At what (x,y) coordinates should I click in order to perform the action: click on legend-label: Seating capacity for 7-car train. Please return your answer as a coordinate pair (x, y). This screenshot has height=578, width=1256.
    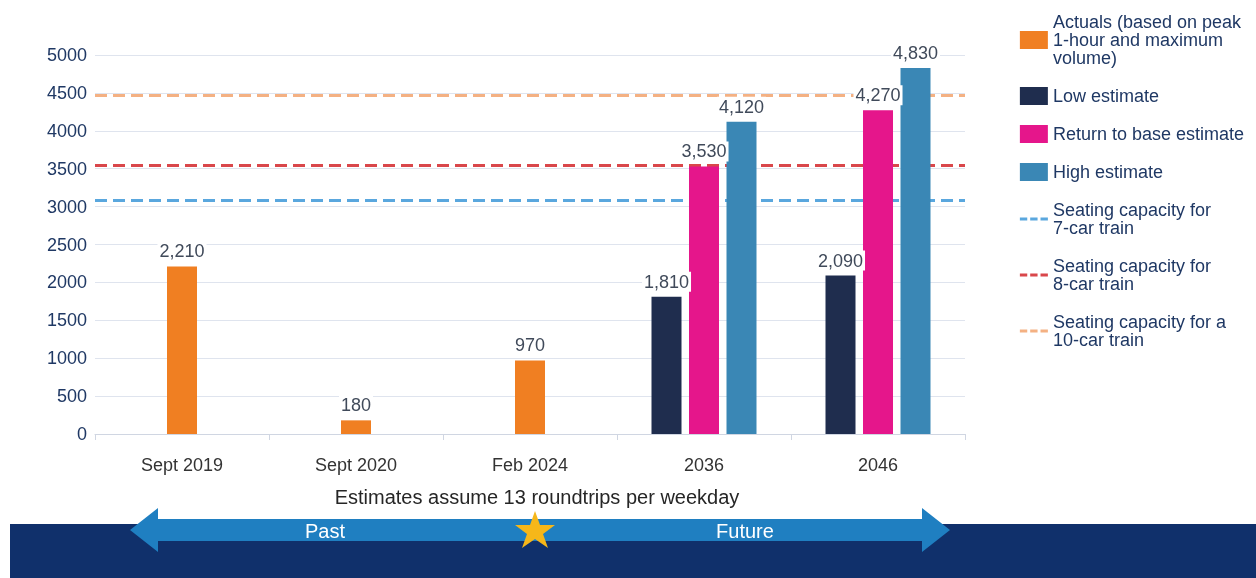
    Looking at the image, I should click on (1134, 219).